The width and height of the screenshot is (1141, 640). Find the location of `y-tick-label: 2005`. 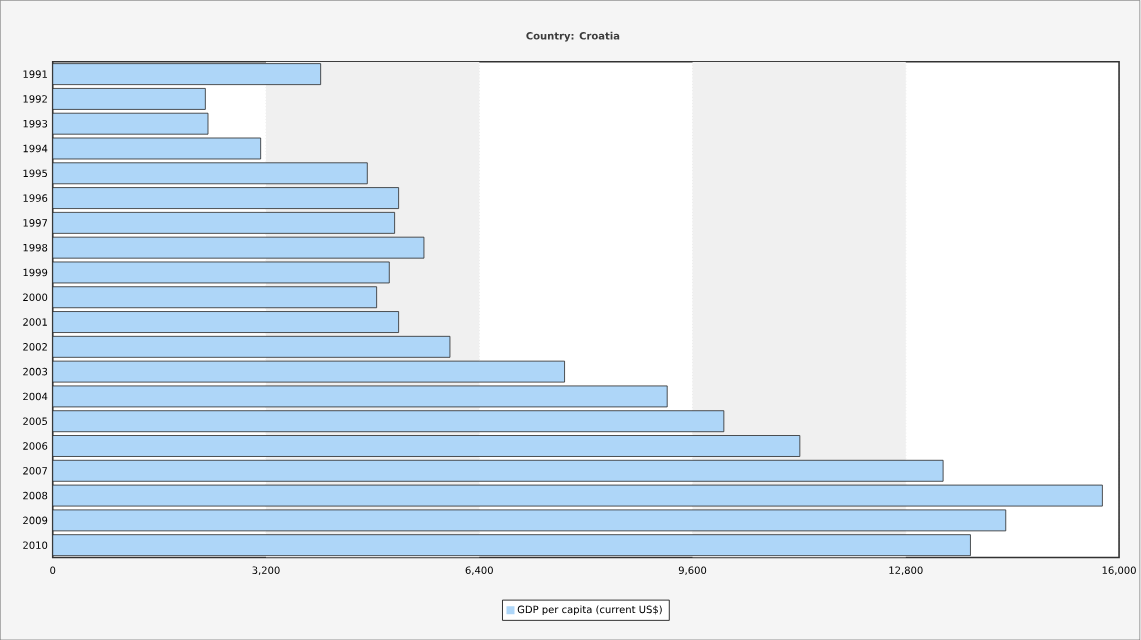

y-tick-label: 2005 is located at coordinates (35, 421).